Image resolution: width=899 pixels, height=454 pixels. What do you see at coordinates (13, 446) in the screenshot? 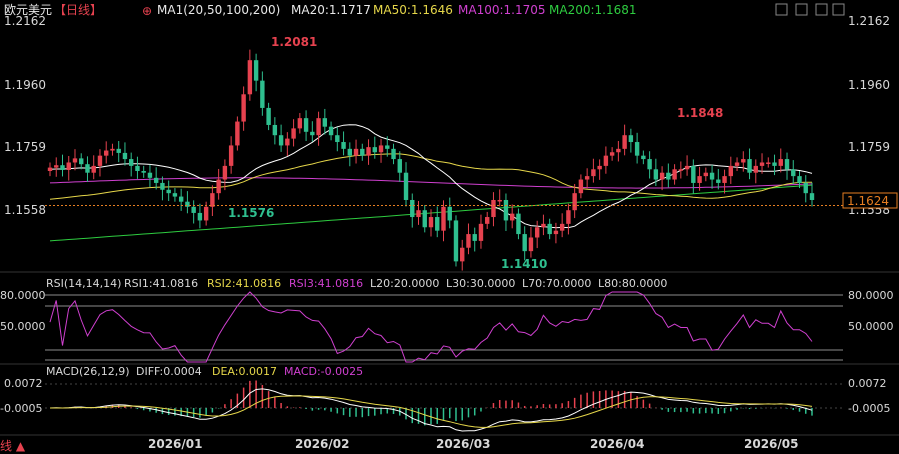
I see `left-axis-label: 线 ▲` at bounding box center [13, 446].